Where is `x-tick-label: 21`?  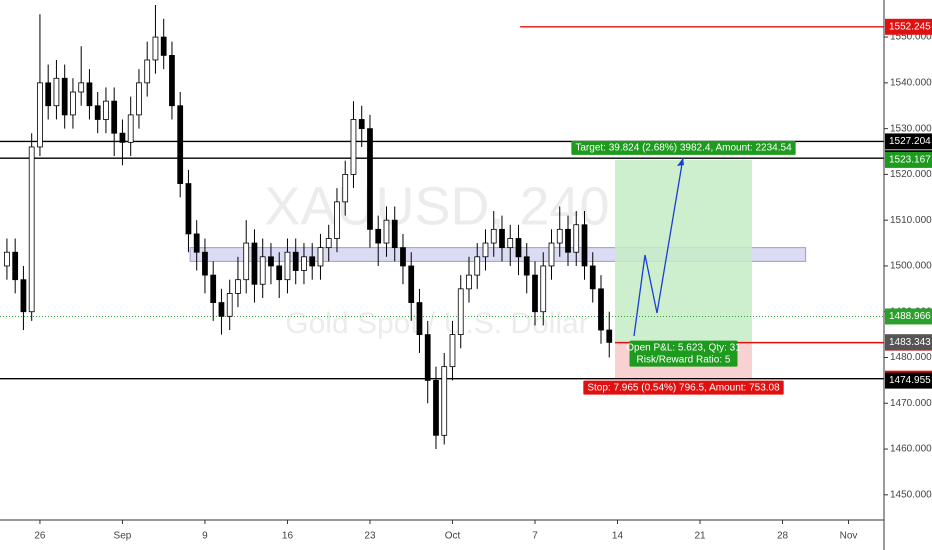
x-tick-label: 21 is located at coordinates (700, 536).